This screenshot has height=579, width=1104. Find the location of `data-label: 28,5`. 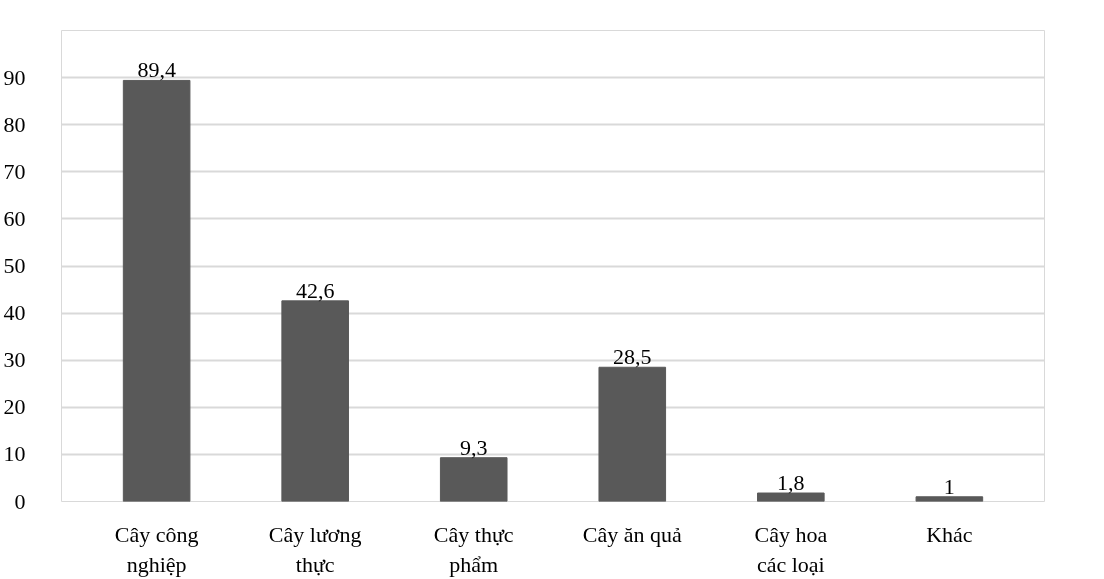

data-label: 28,5 is located at coordinates (632, 357).